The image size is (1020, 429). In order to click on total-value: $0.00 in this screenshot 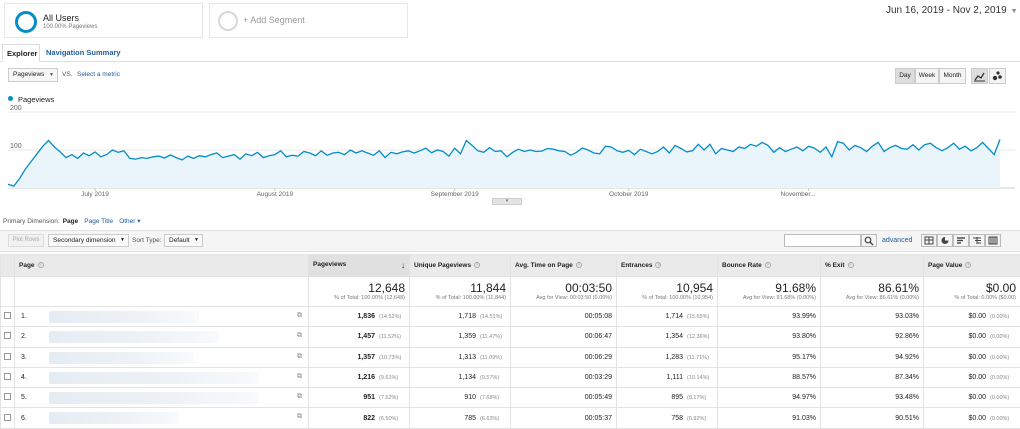, I will do `click(1000, 288)`.